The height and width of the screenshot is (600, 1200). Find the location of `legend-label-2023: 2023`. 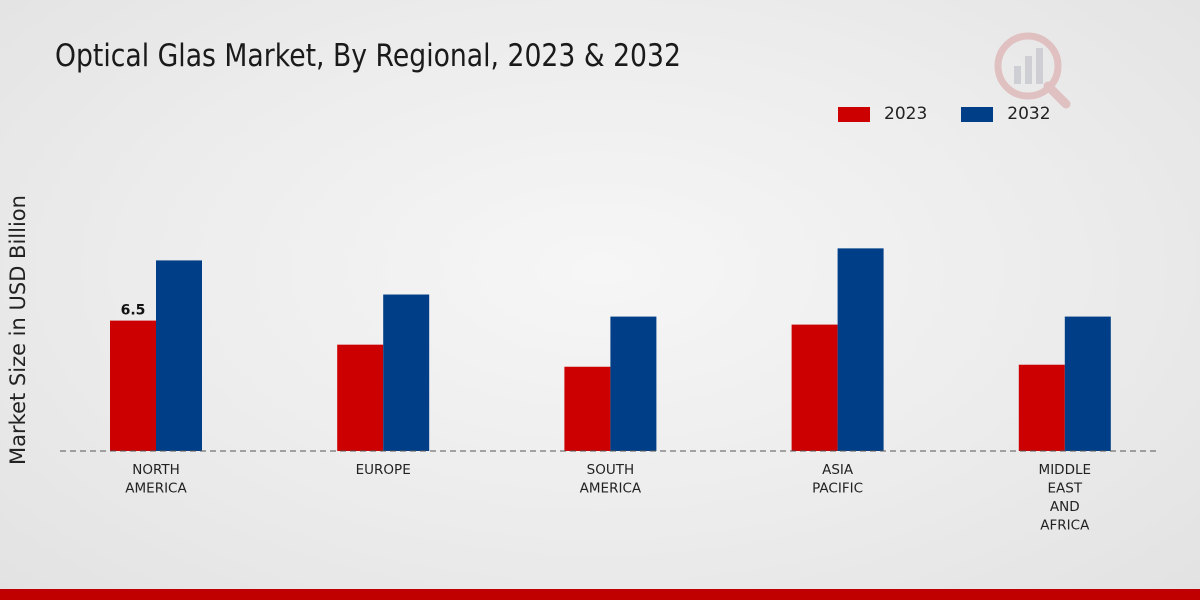

legend-label-2023: 2023 is located at coordinates (906, 114).